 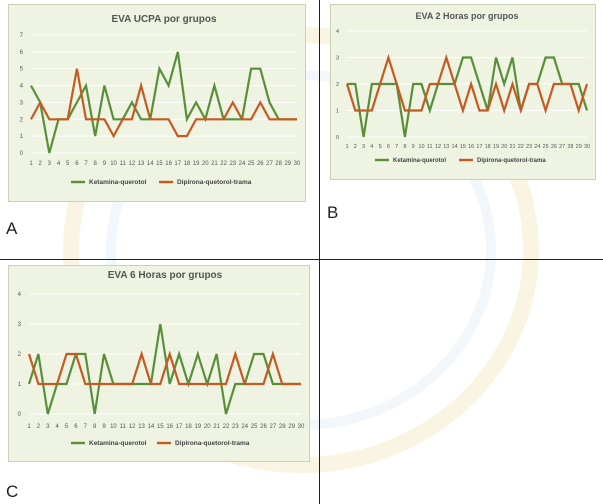 I want to click on vertical-divider, so click(x=319, y=252).